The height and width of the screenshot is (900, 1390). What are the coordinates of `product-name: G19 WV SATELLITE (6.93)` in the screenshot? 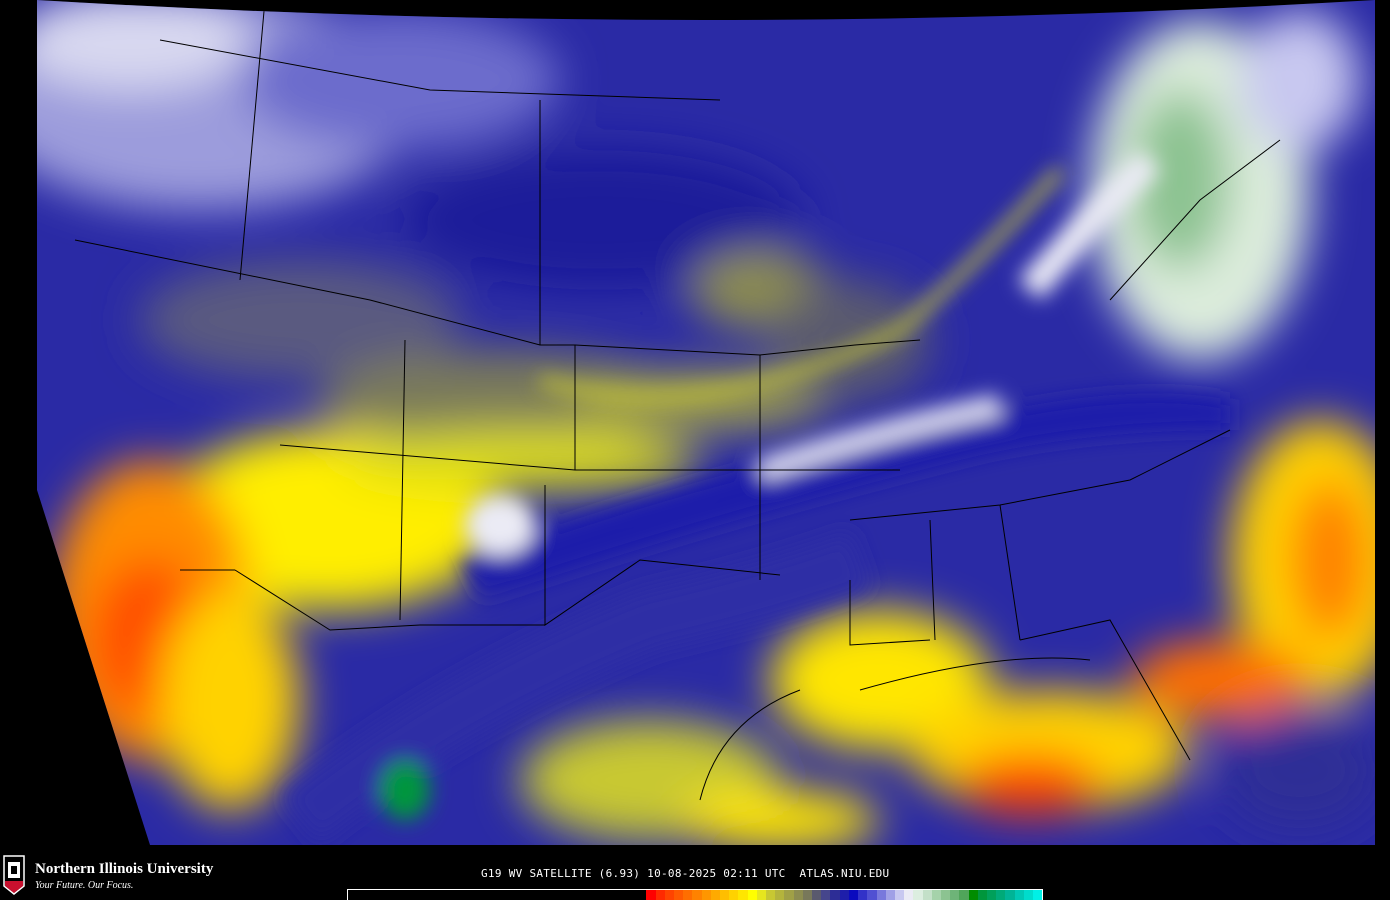 It's located at (561, 873).